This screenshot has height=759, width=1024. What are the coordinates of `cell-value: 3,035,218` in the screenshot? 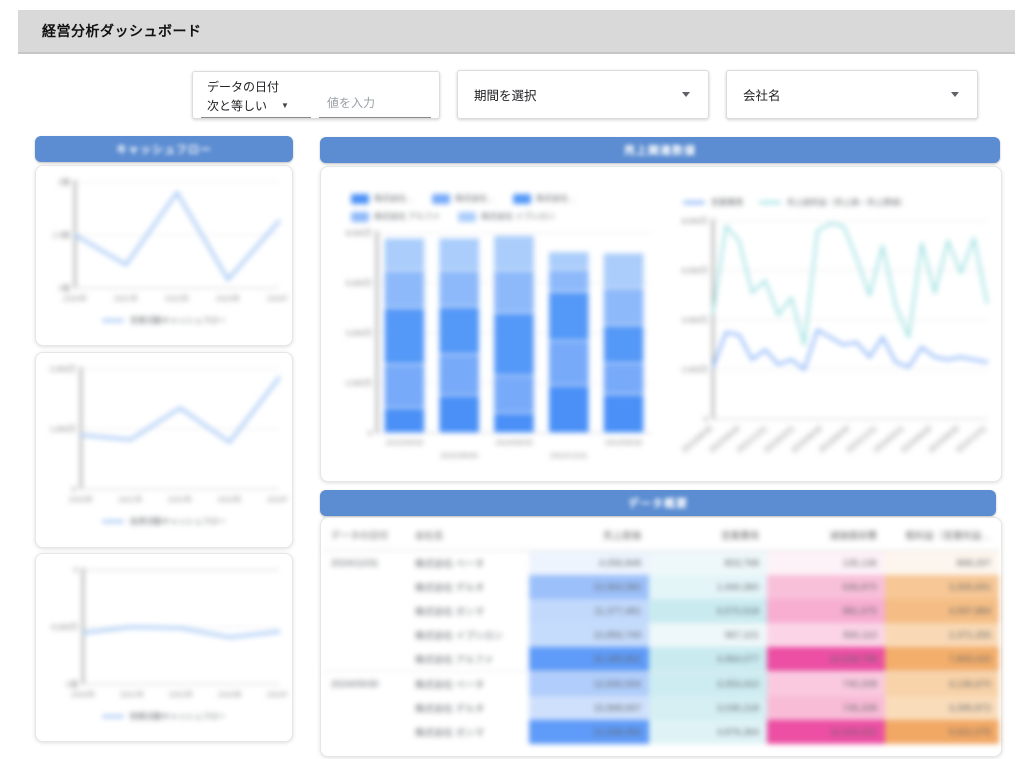 It's located at (708, 708).